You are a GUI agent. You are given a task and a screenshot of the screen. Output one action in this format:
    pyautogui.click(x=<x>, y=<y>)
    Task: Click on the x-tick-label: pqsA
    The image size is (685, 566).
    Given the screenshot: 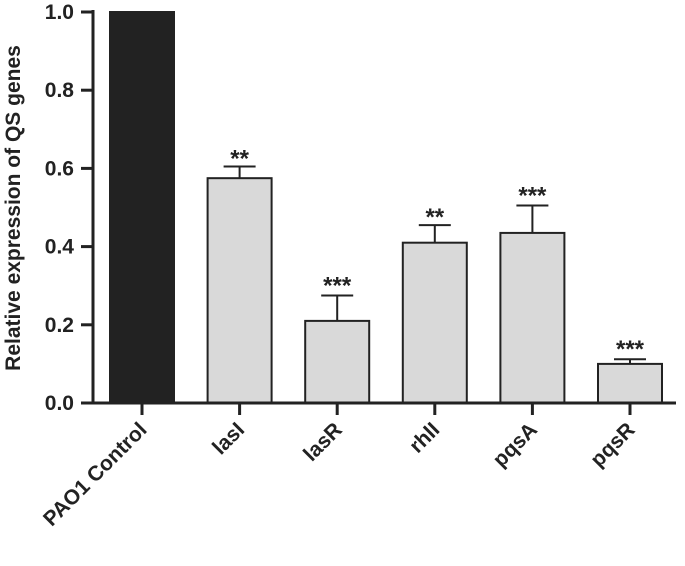 What is the action you would take?
    pyautogui.click(x=515, y=444)
    